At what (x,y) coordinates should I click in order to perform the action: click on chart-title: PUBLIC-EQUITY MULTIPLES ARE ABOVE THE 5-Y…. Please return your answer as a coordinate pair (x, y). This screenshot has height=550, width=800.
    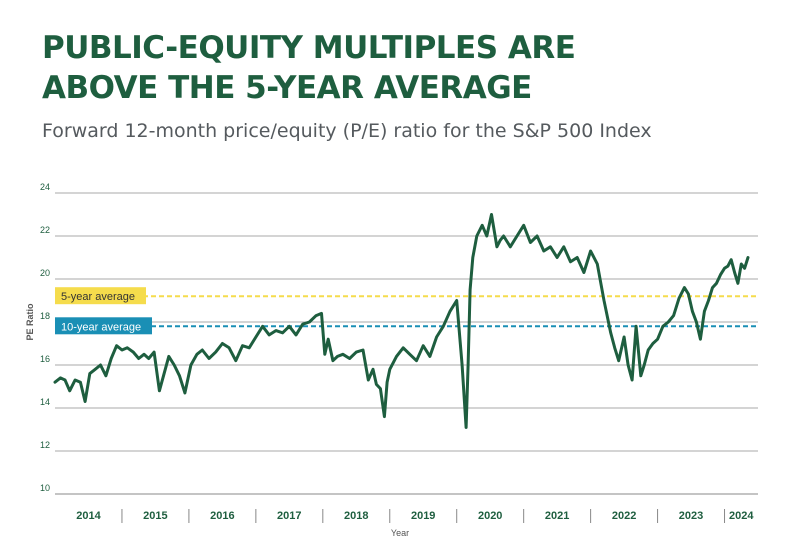
    Looking at the image, I should click on (309, 68).